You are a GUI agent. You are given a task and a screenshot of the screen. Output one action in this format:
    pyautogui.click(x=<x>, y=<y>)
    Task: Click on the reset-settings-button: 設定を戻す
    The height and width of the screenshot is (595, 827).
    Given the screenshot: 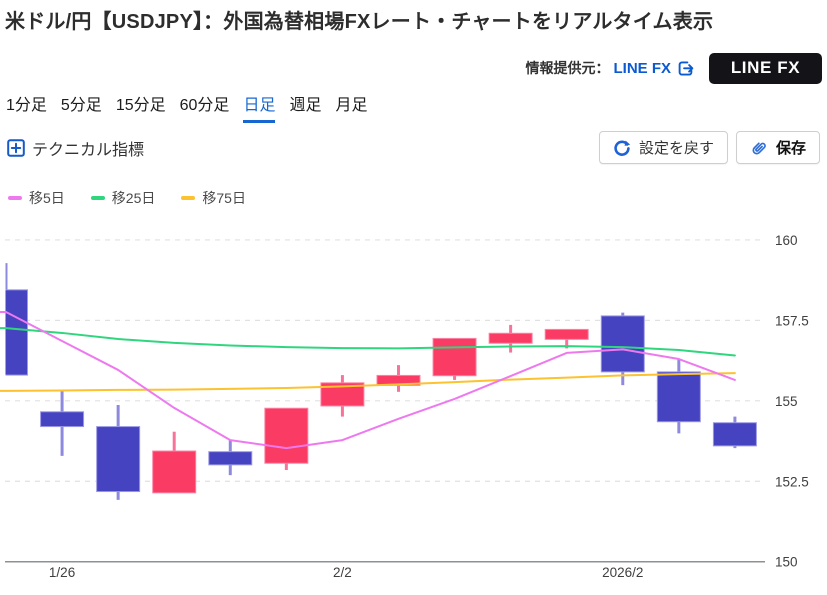 What is the action you would take?
    pyautogui.click(x=663, y=147)
    